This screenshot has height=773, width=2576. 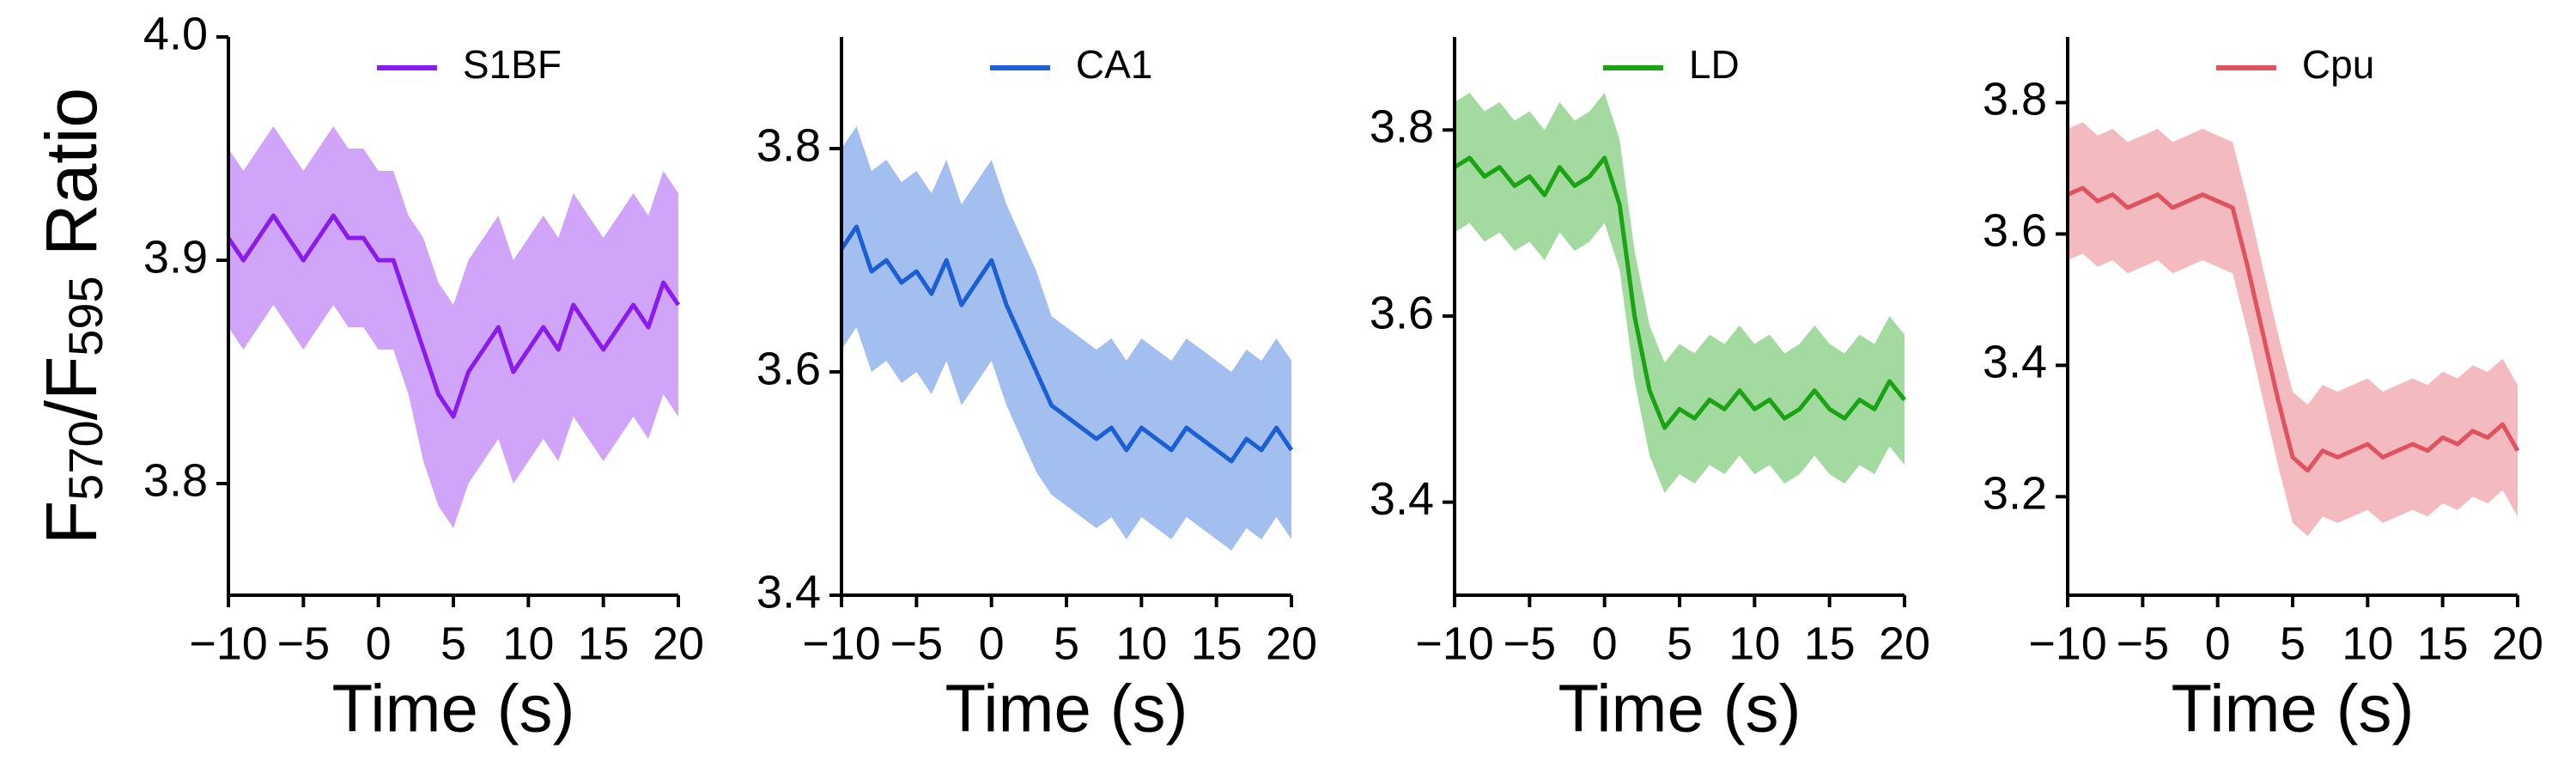 What do you see at coordinates (71, 388) in the screenshot?
I see `y-label-part: /F` at bounding box center [71, 388].